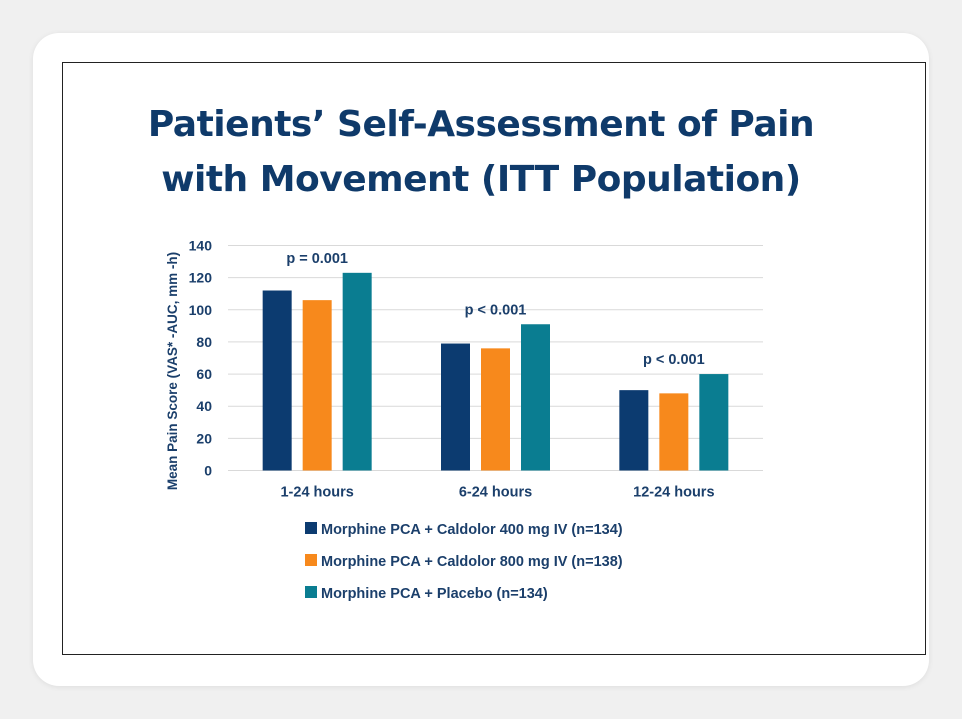 The image size is (962, 719). Describe the element at coordinates (201, 310) in the screenshot. I see `y-tick-label: 100` at that location.